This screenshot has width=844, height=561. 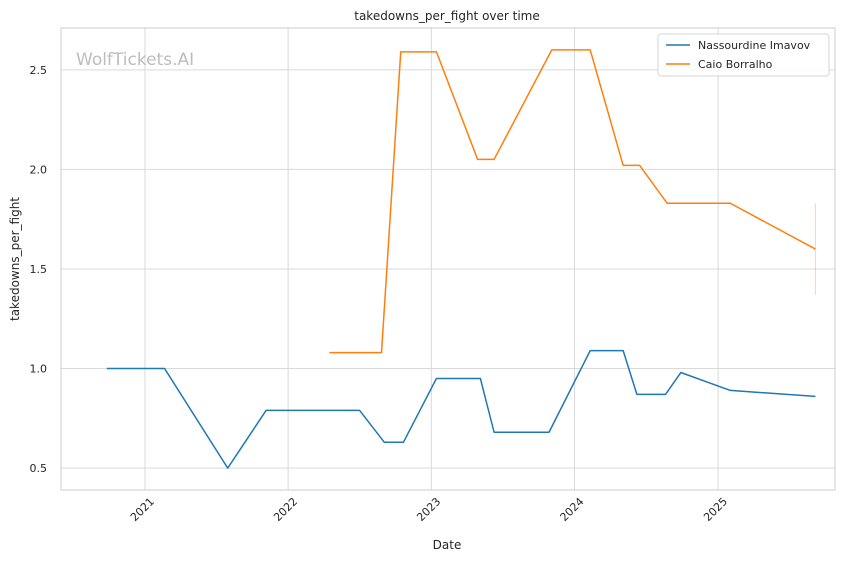 I want to click on legend-label-nassourdine-imavov: Nassourdine Imavov, so click(x=754, y=45).